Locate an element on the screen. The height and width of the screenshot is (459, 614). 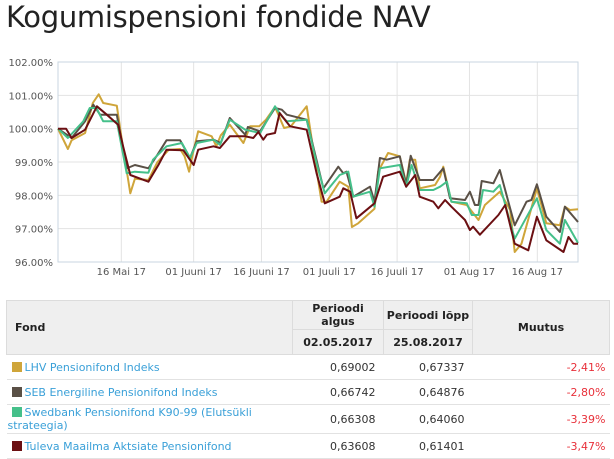
end-value: 0,61401 is located at coordinates (428, 446).